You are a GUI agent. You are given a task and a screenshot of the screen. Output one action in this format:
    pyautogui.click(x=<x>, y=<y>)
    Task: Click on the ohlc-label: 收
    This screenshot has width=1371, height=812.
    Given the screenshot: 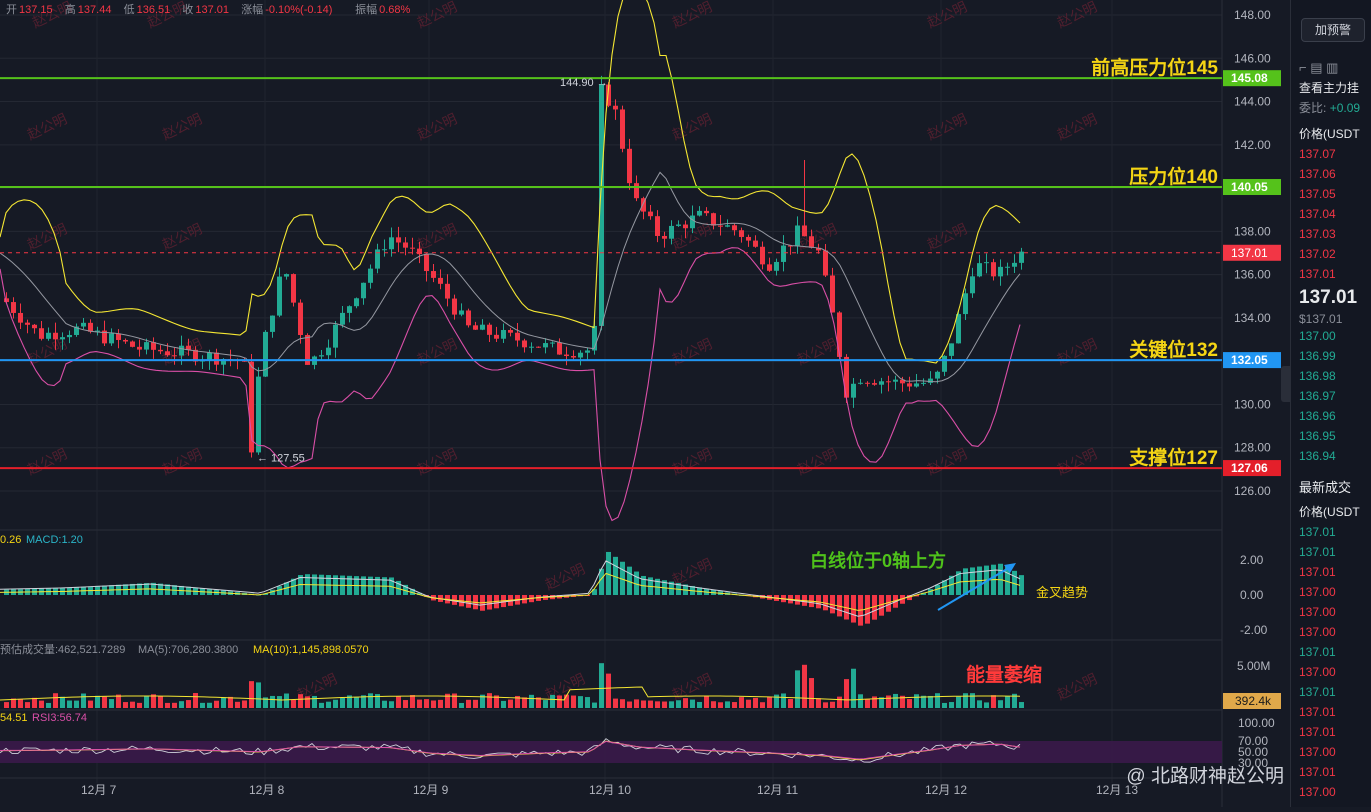 What is the action you would take?
    pyautogui.click(x=187, y=9)
    